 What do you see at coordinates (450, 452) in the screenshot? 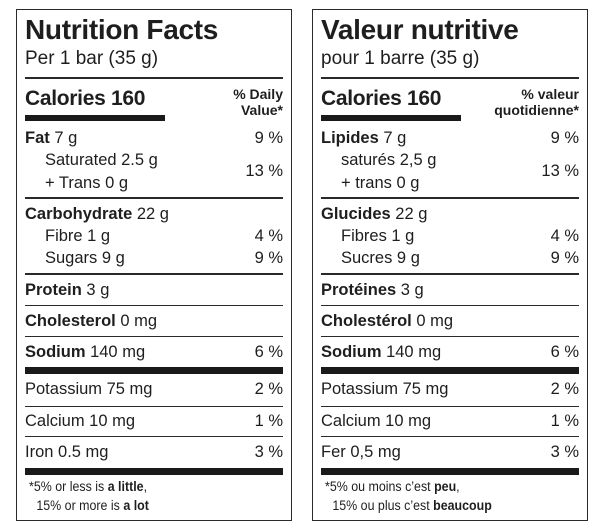
I see `row-iron: Fer 0,5 mg 3 %` at bounding box center [450, 452].